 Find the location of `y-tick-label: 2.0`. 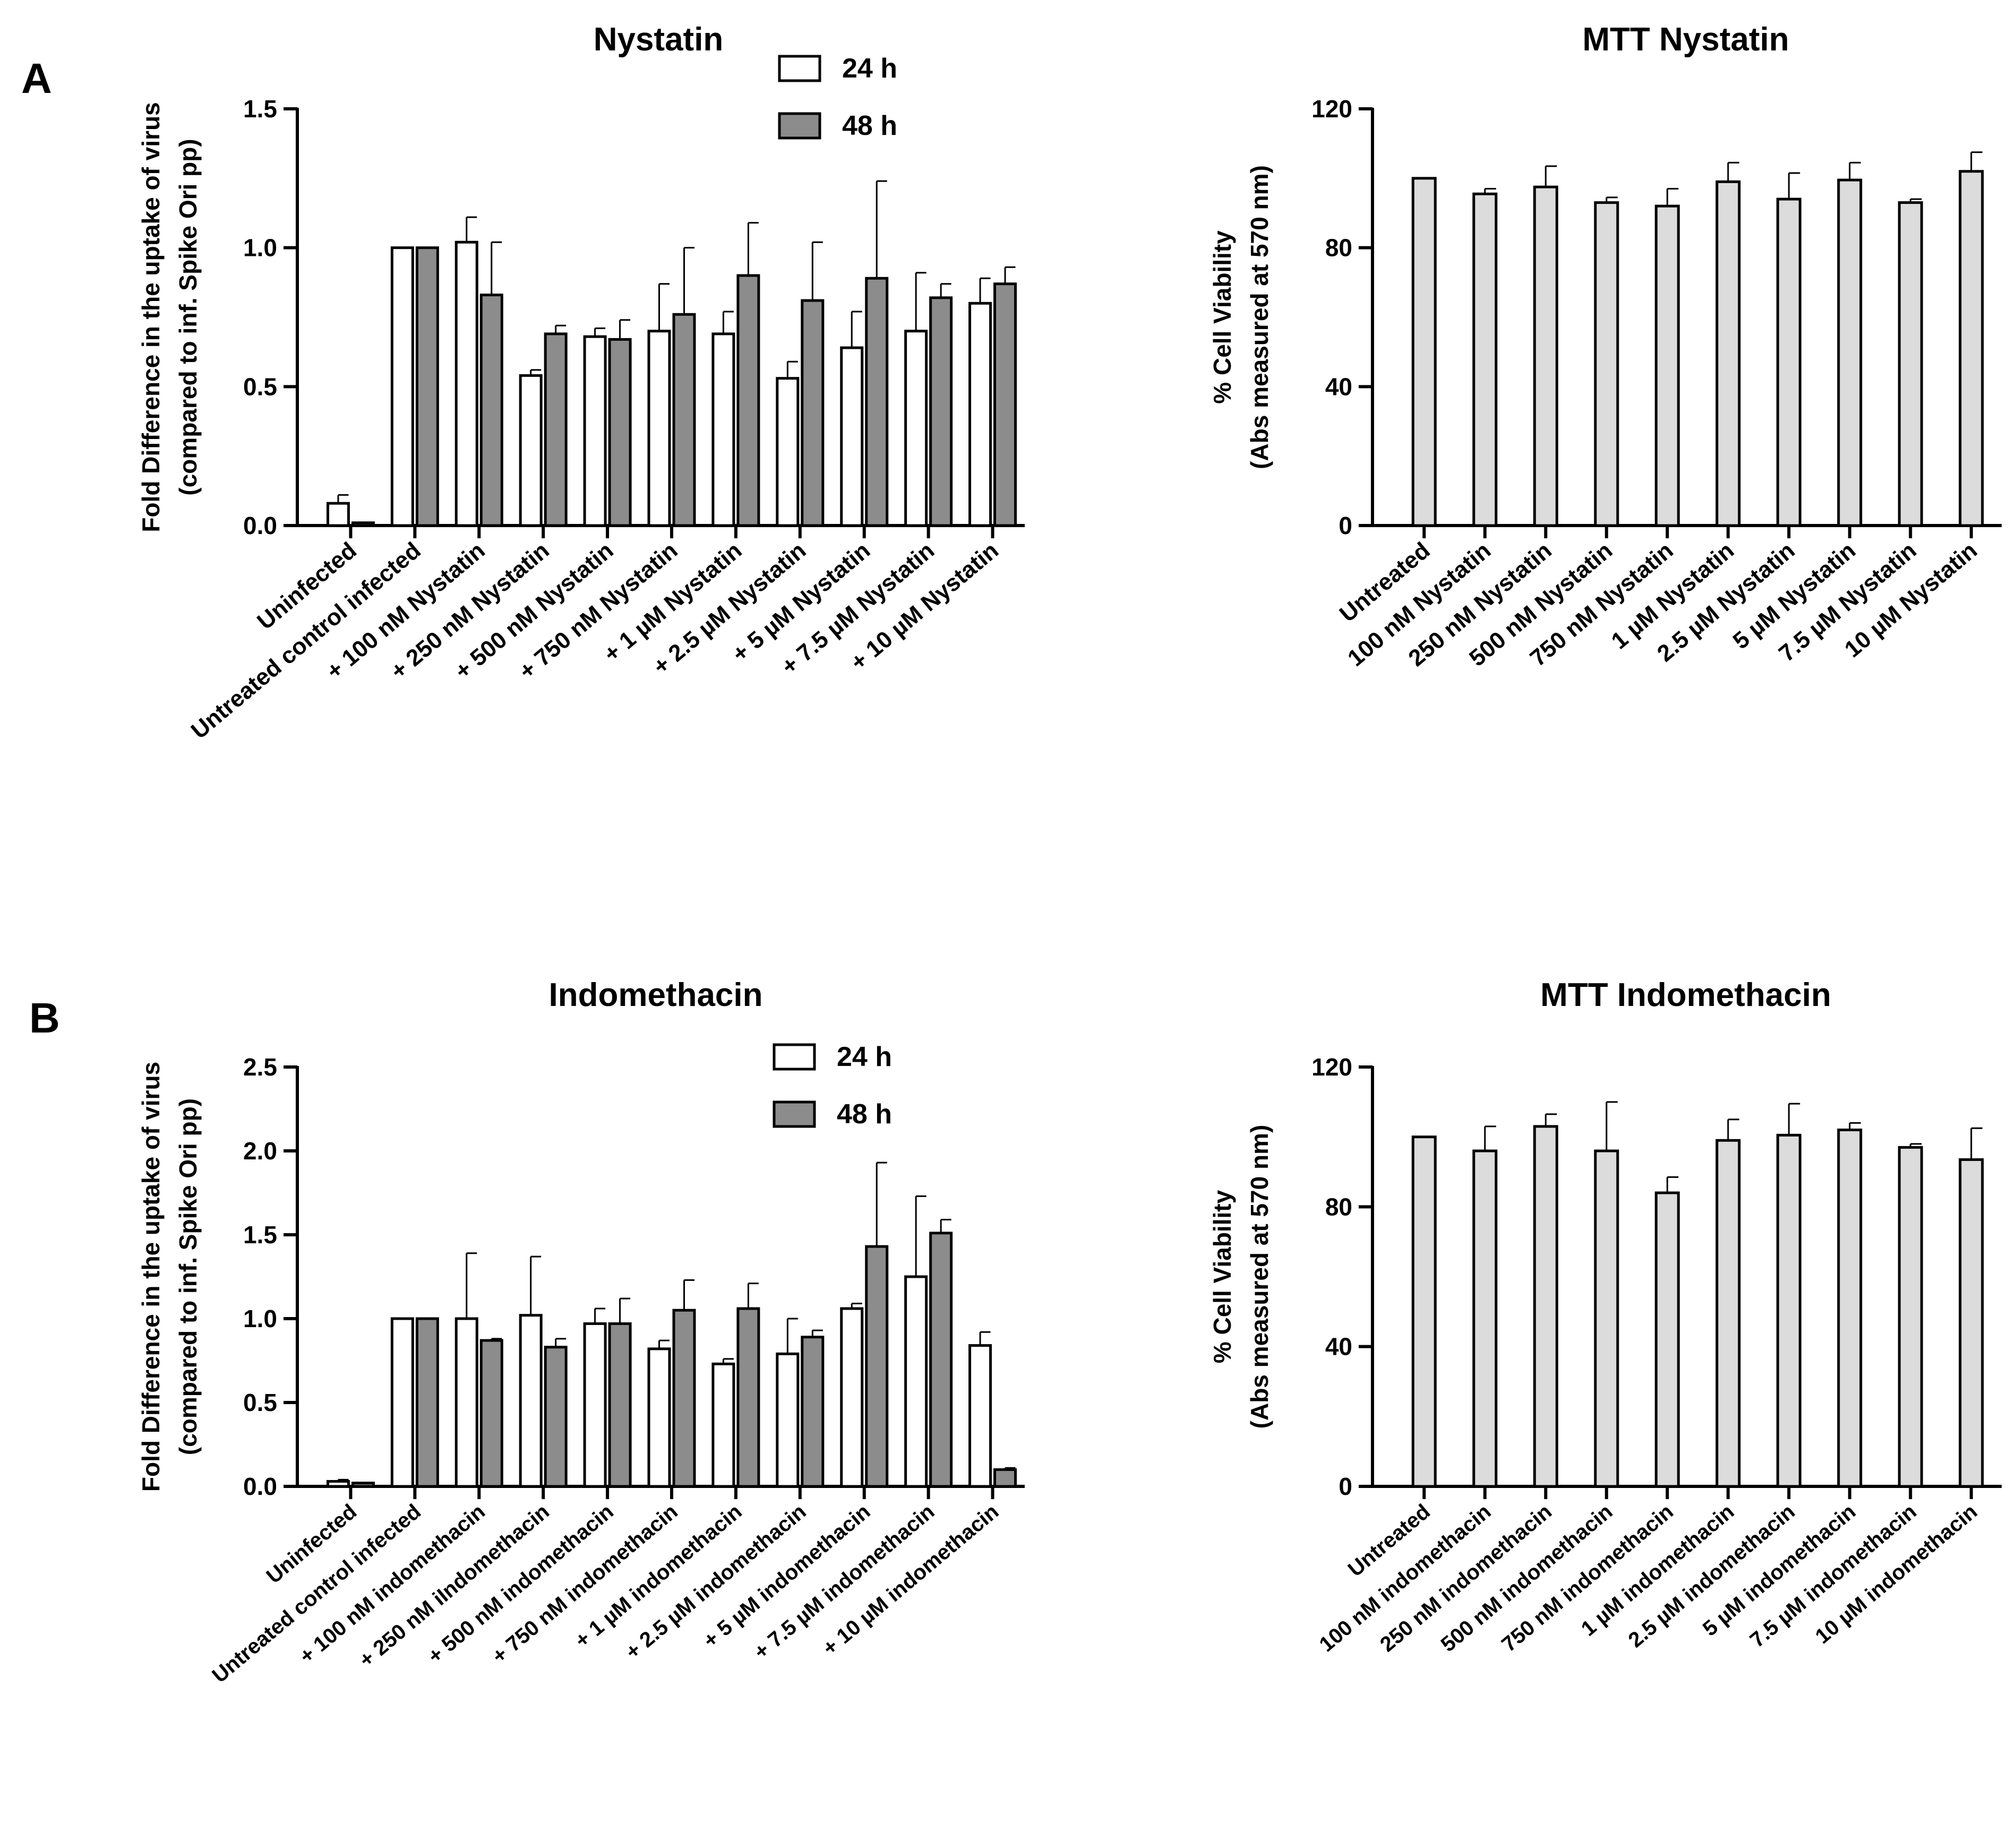

y-tick-label: 2.0 is located at coordinates (260, 1151).